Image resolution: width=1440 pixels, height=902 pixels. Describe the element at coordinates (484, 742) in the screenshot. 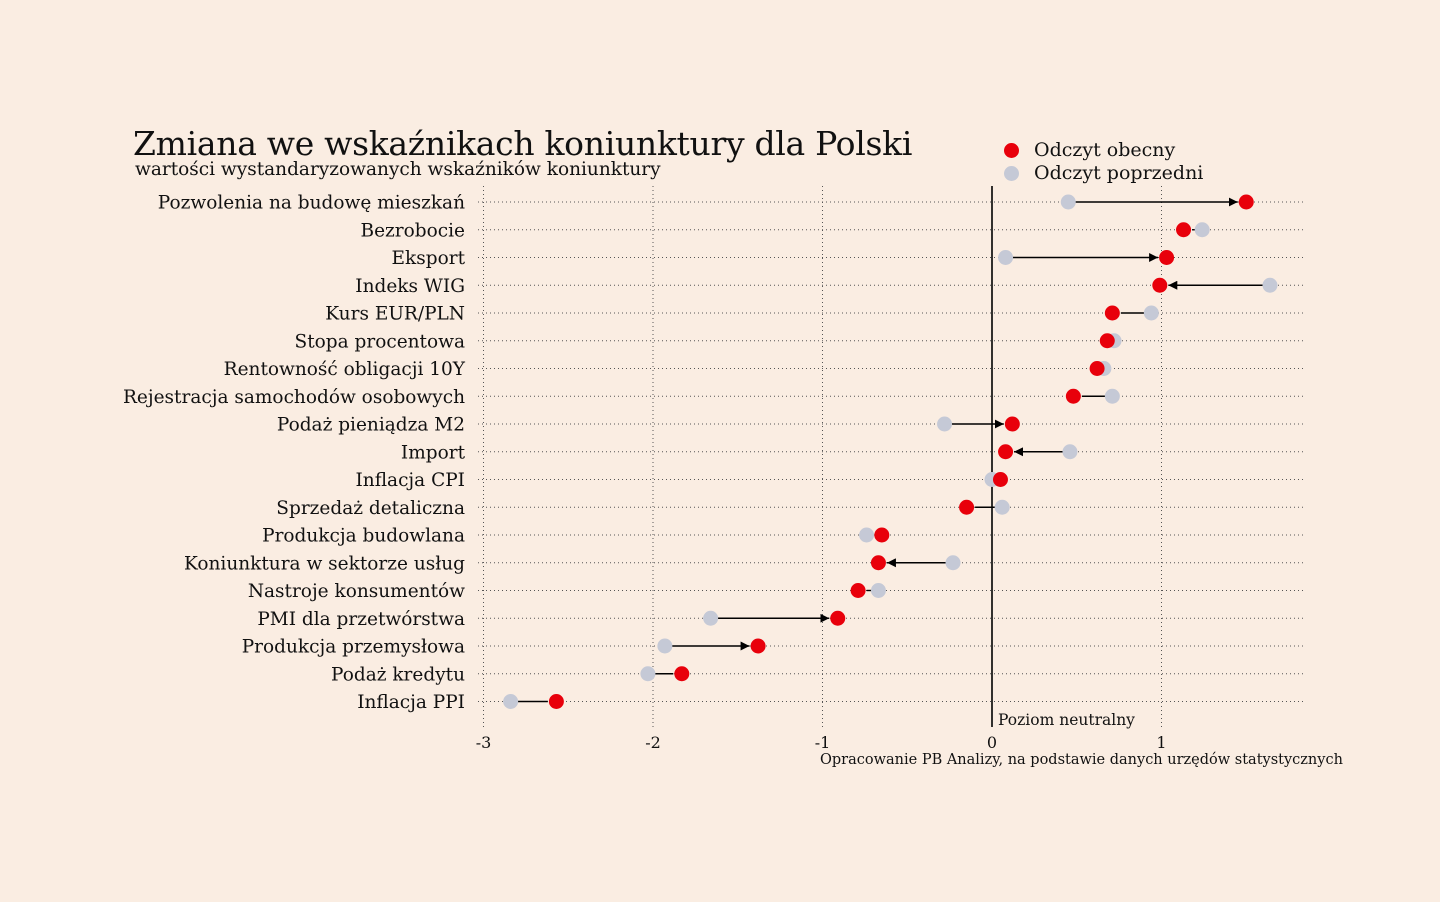

I see `x-tick-label: -3` at that location.